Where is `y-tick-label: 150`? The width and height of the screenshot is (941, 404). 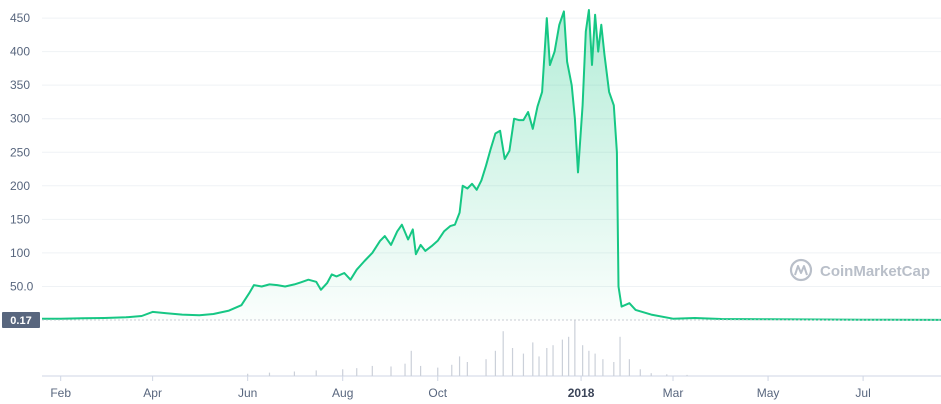 y-tick-label: 150 is located at coordinates (20, 219).